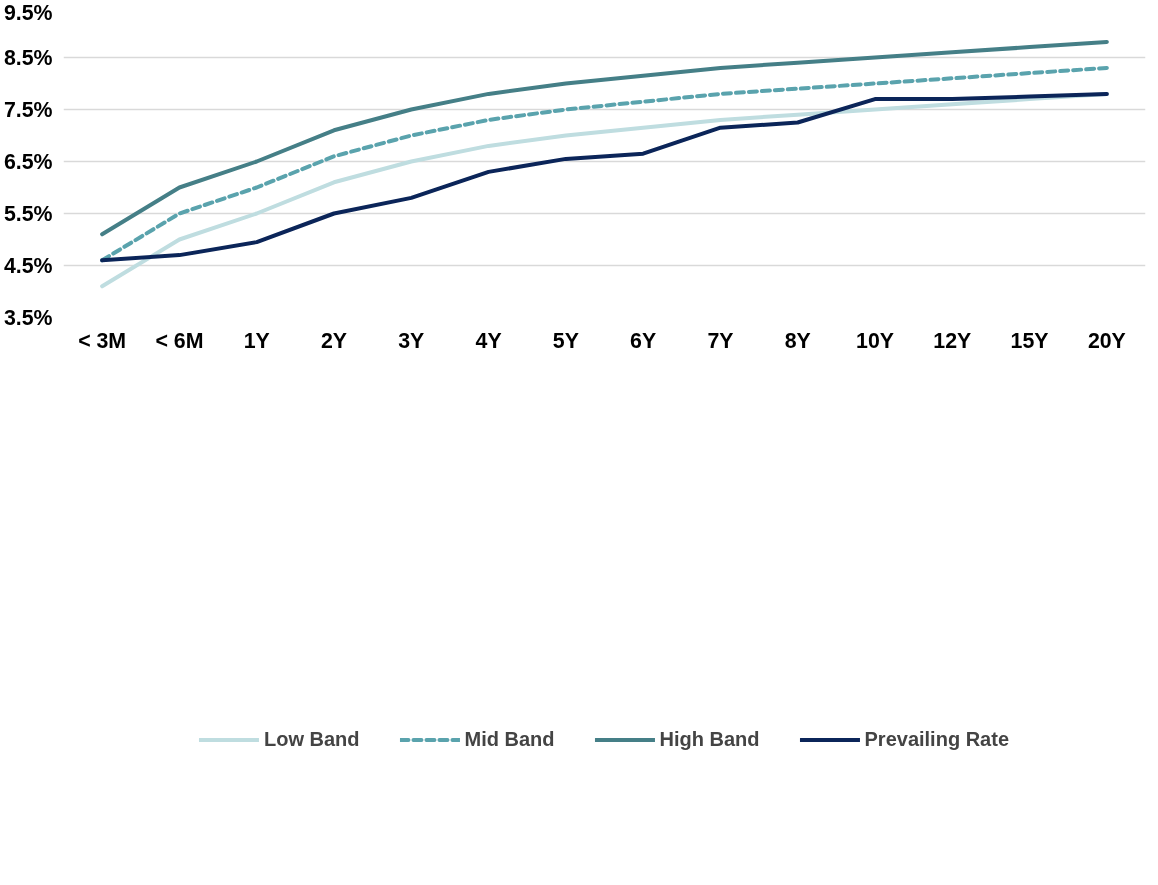 The height and width of the screenshot is (885, 1158). What do you see at coordinates (28, 109) in the screenshot?
I see `y-tick-label: 7.5%` at bounding box center [28, 109].